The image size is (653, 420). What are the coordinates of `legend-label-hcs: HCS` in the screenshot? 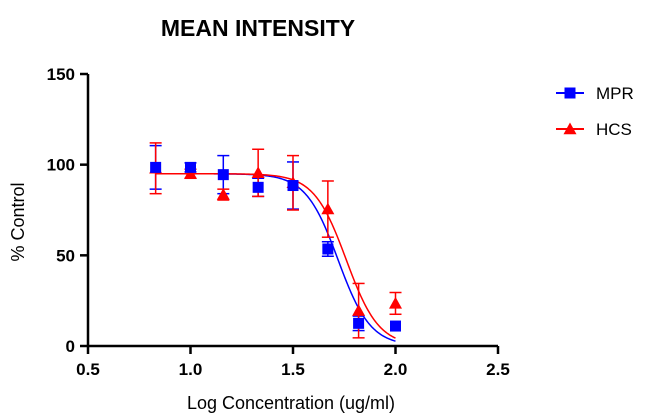 It's located at (614, 129).